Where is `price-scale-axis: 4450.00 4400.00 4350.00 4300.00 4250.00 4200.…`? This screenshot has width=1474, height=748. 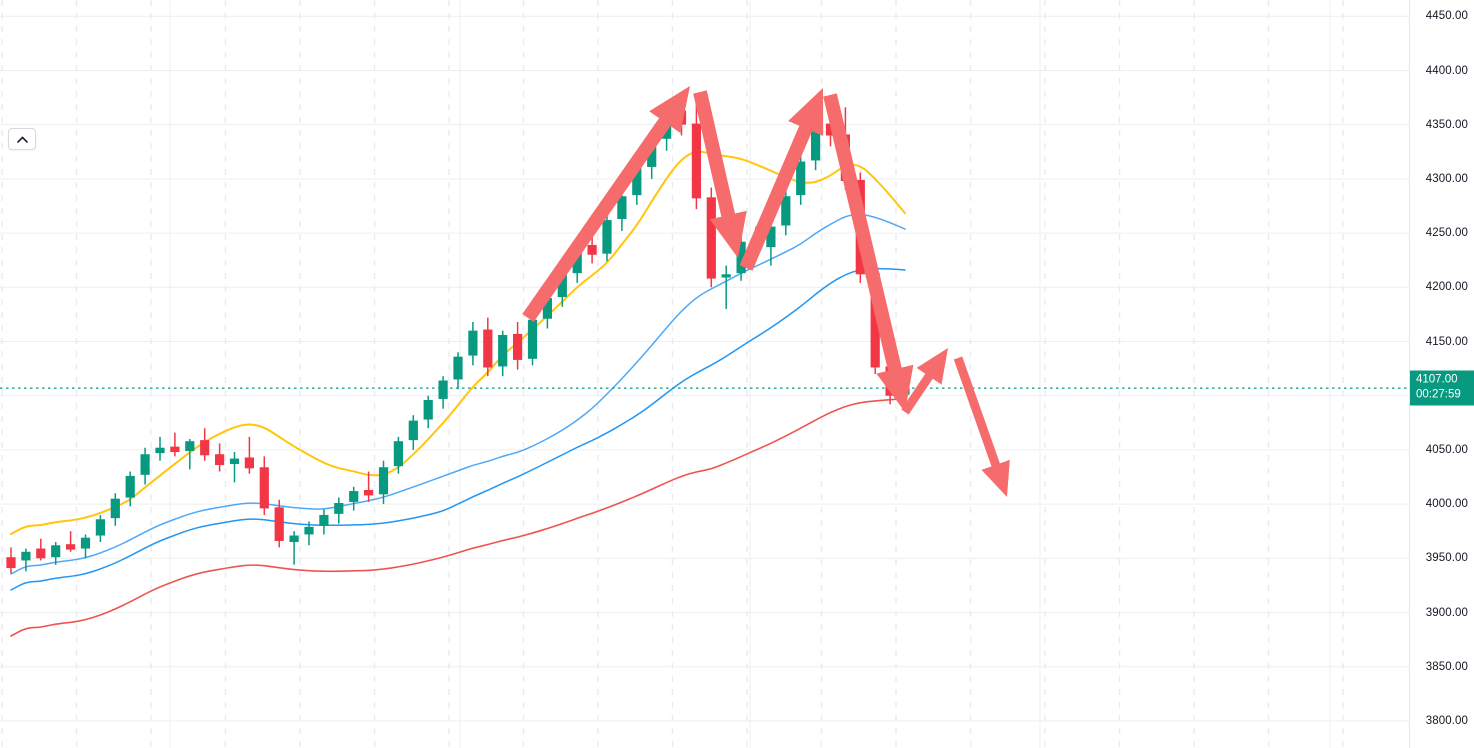 price-scale-axis: 4450.00 4400.00 4350.00 4300.00 4250.00 4200.… is located at coordinates (1441, 374).